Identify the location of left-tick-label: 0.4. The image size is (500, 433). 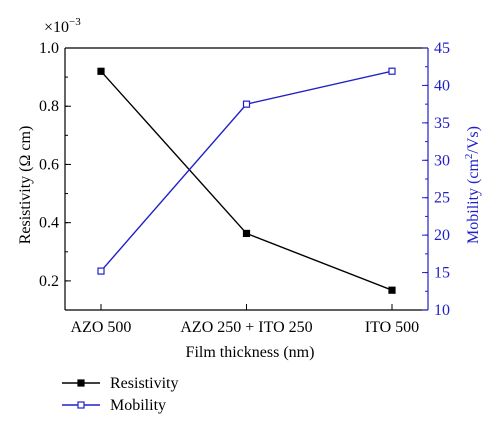
(49, 223).